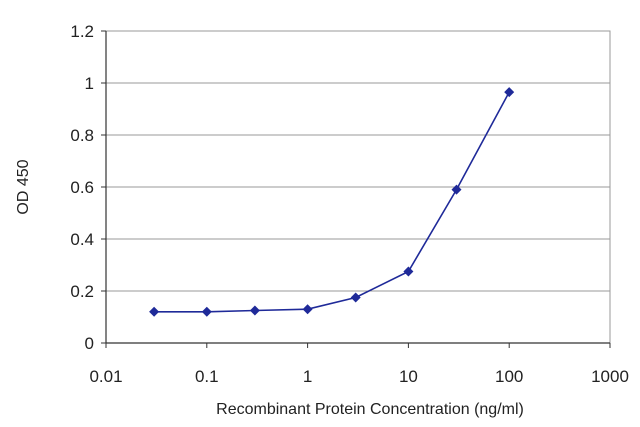 This screenshot has width=640, height=427. What do you see at coordinates (82, 135) in the screenshot?
I see `y-tick-label: 0.8` at bounding box center [82, 135].